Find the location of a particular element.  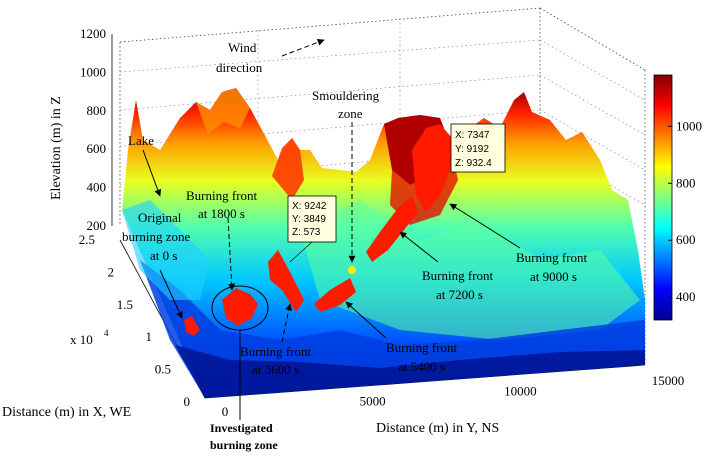

y-tick-label: 15000 is located at coordinates (668, 380).